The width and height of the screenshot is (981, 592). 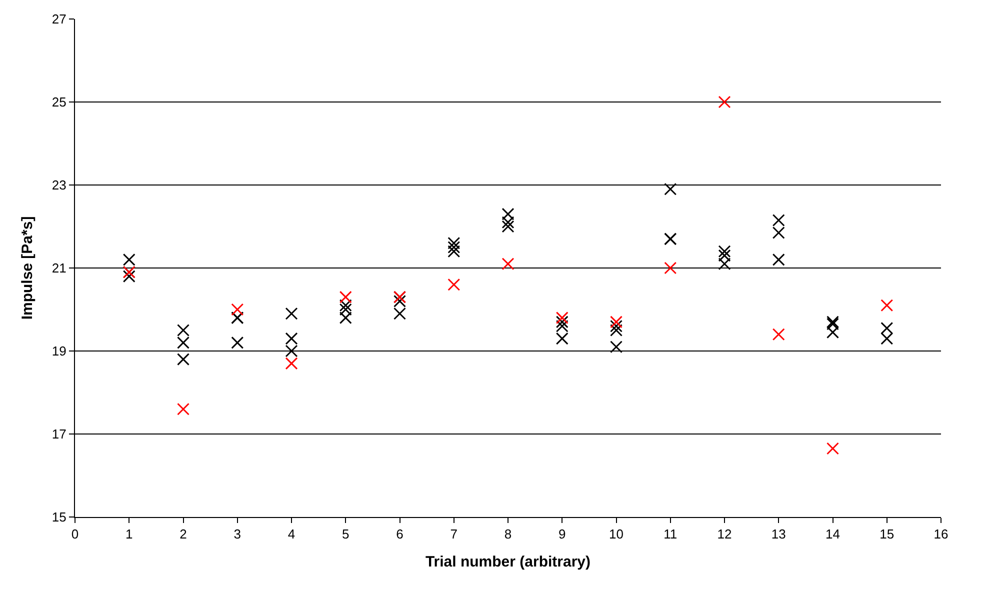 What do you see at coordinates (292, 534) in the screenshot?
I see `x-tick-label: 4` at bounding box center [292, 534].